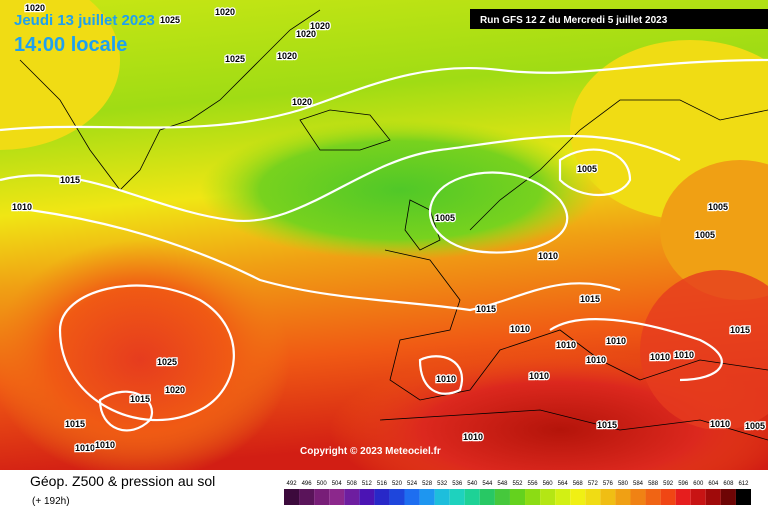  Describe the element at coordinates (442, 484) in the screenshot. I see `scale-label: 532` at that location.